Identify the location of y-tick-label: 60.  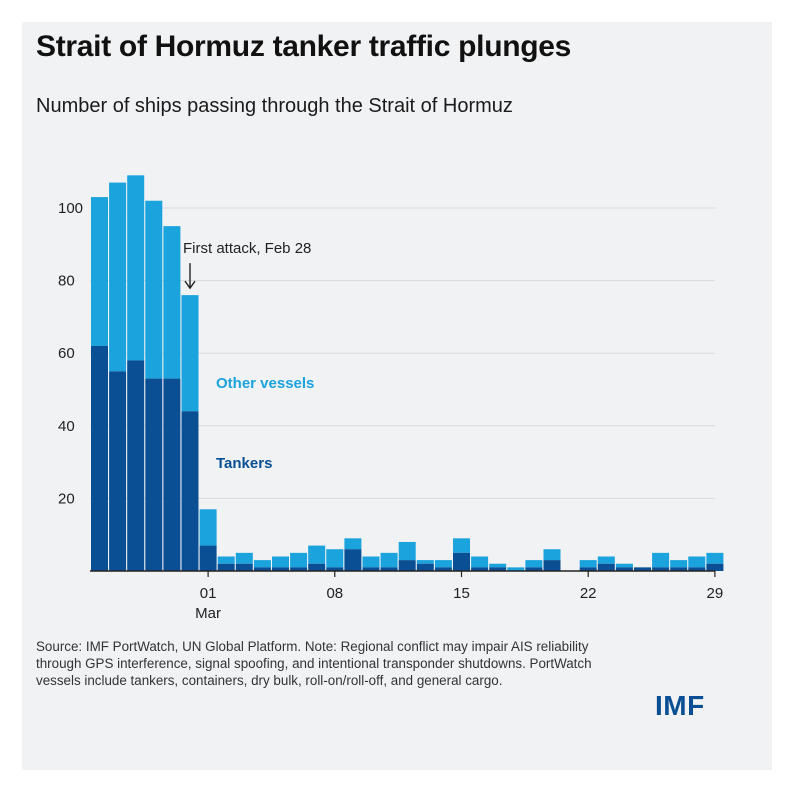
(66, 353).